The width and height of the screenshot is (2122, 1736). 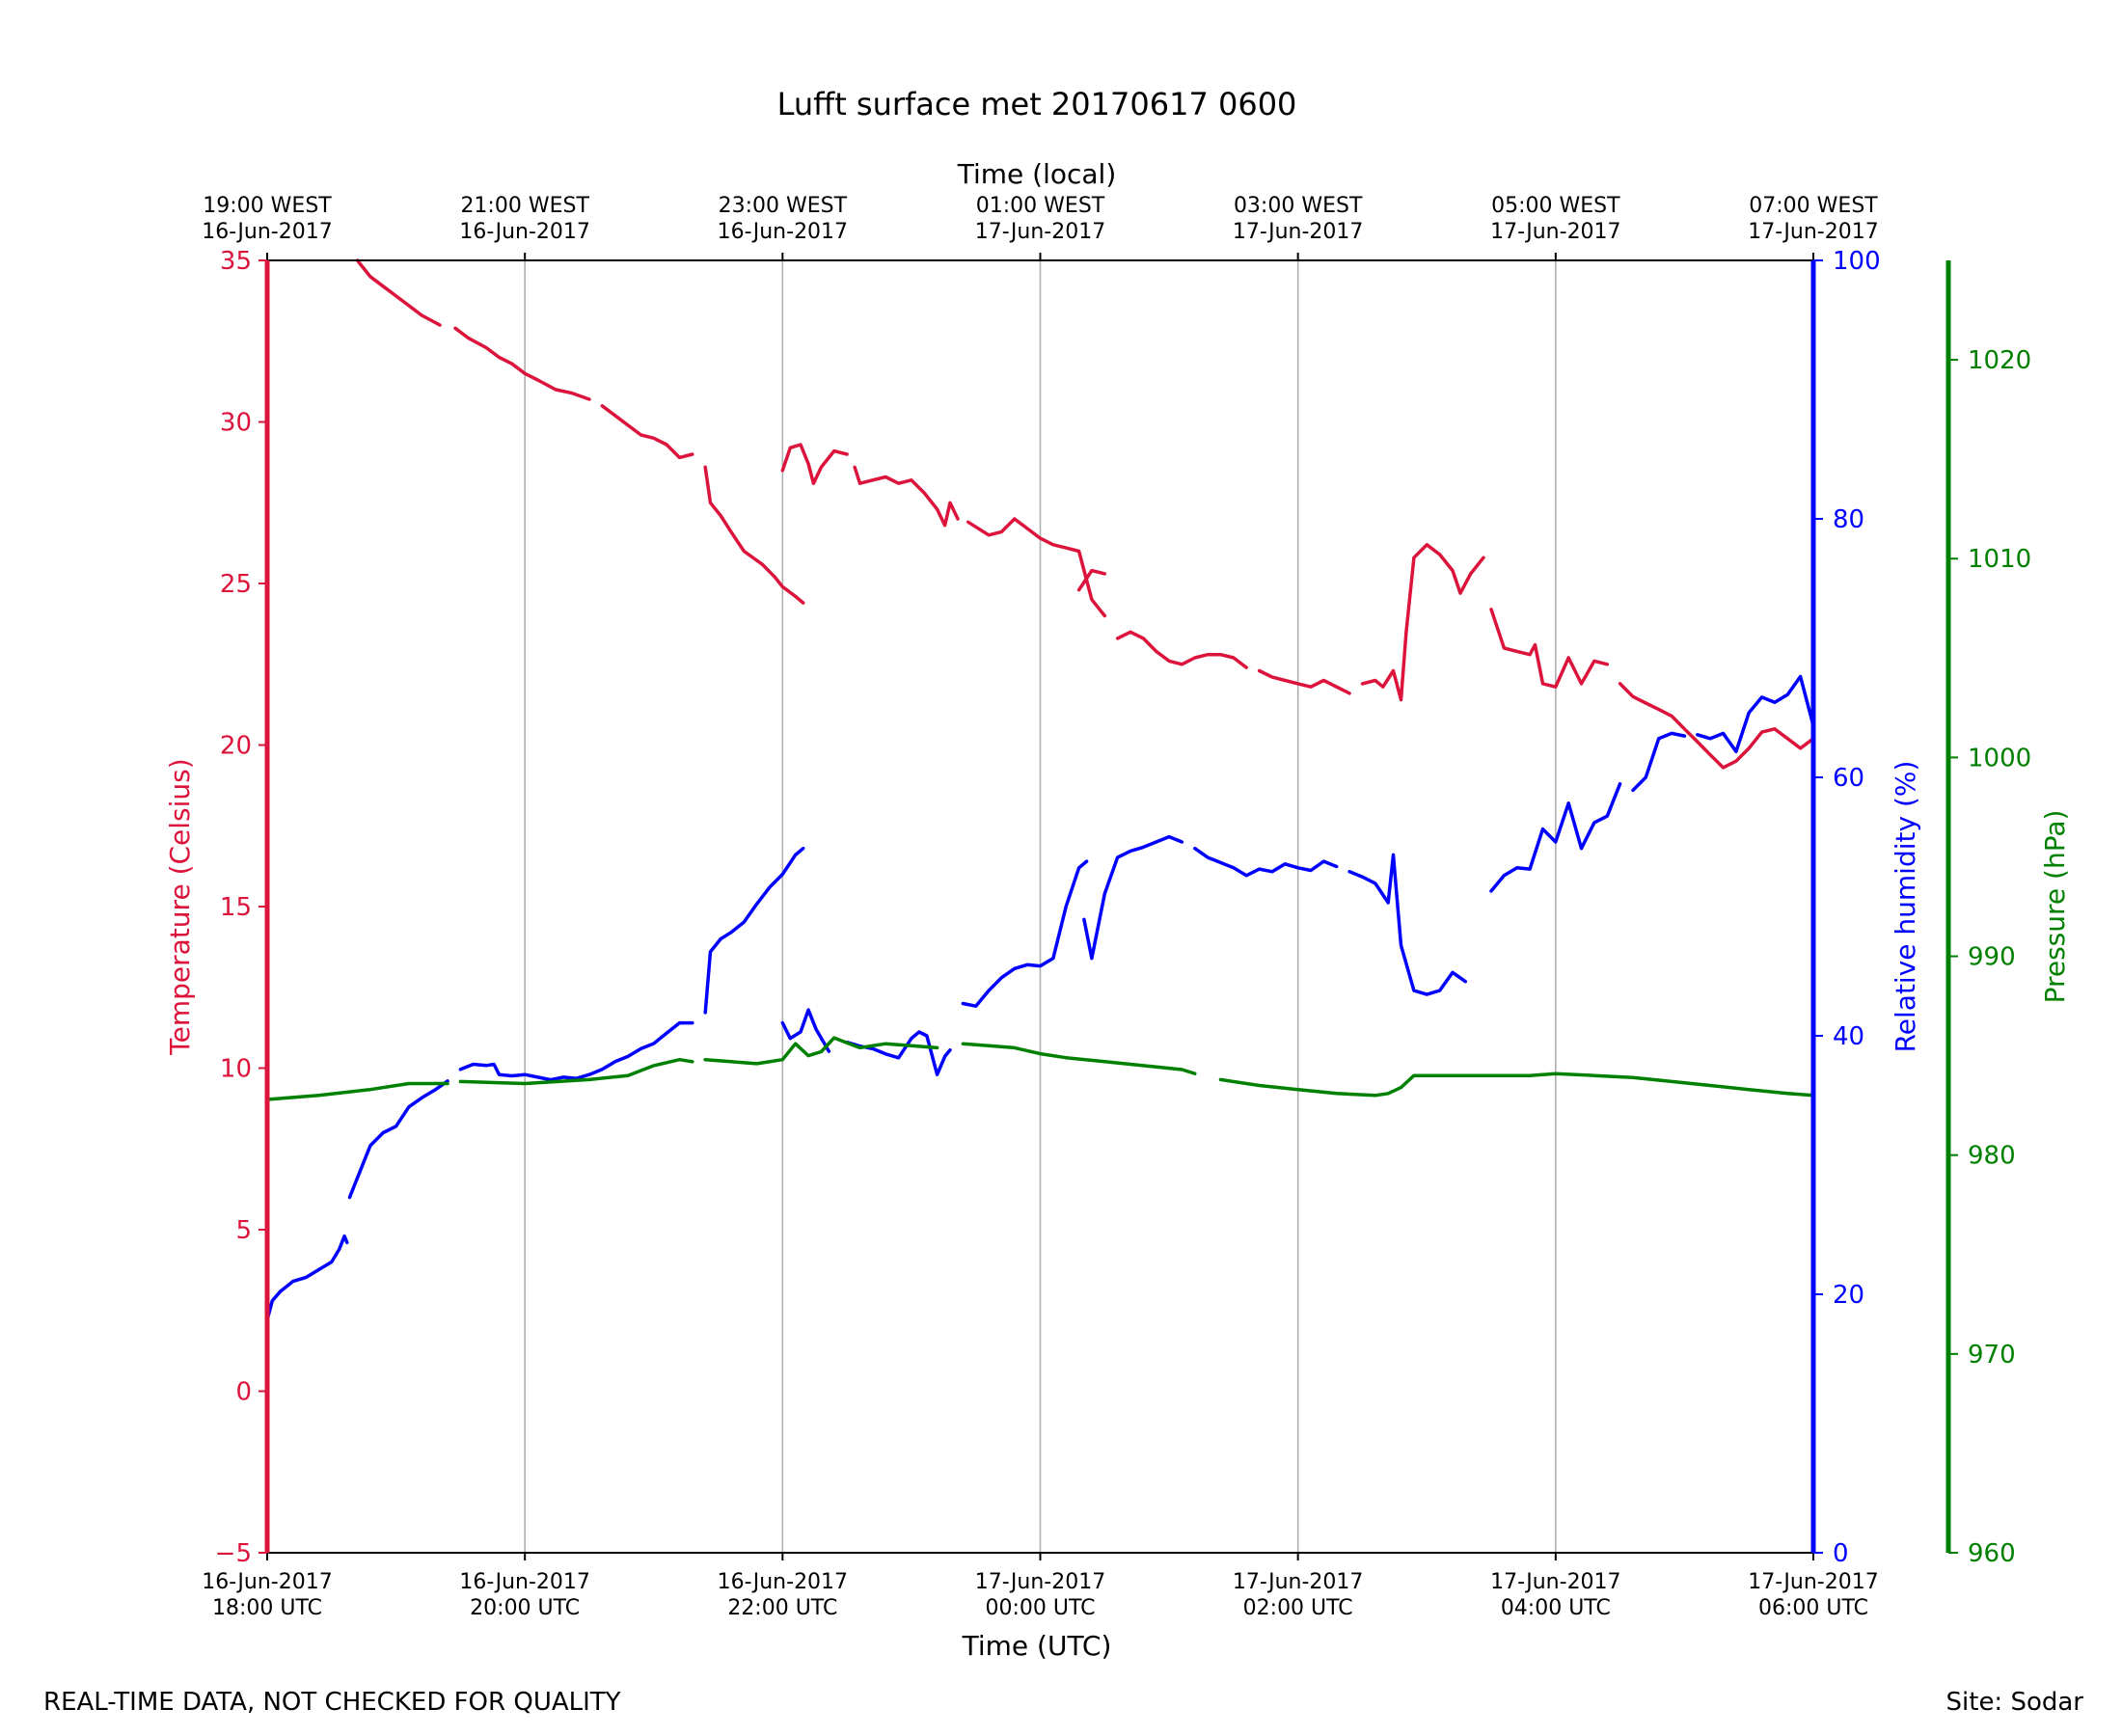 What do you see at coordinates (236, 746) in the screenshot?
I see `temperature-tick-label: 20` at bounding box center [236, 746].